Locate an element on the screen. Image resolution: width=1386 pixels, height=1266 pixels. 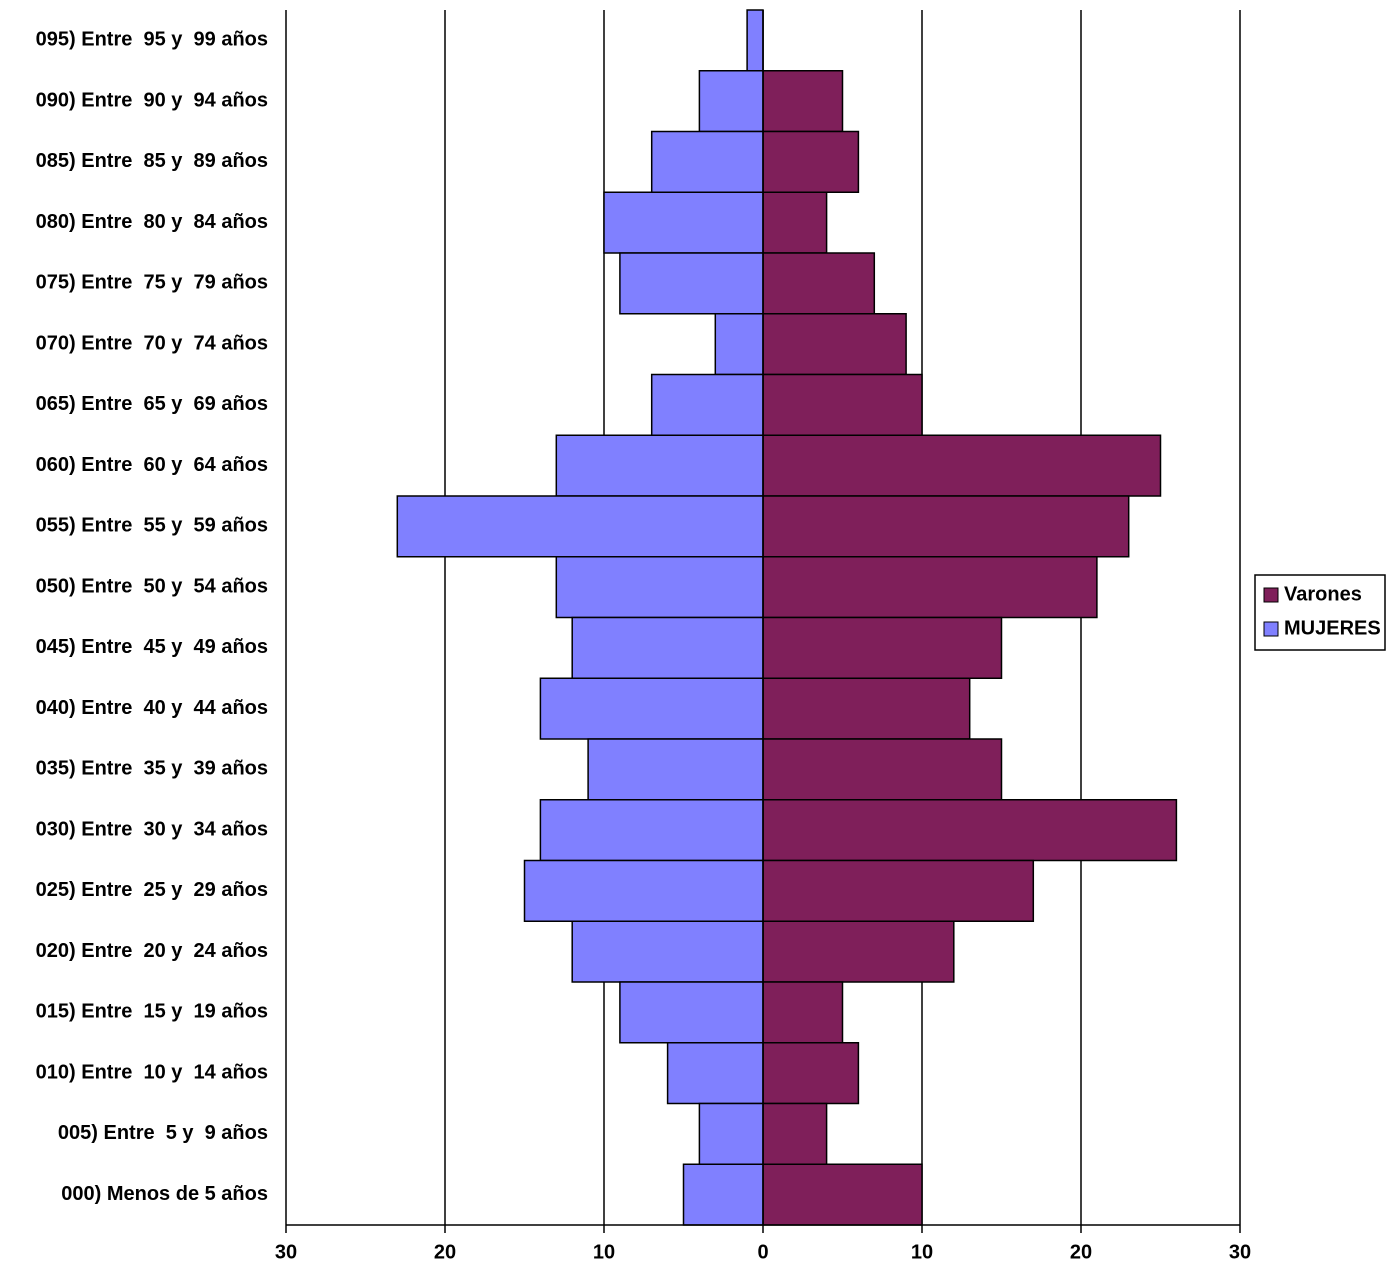
y-tick-label: 005) Entre 5 y 9 años is located at coordinates (163, 1133).